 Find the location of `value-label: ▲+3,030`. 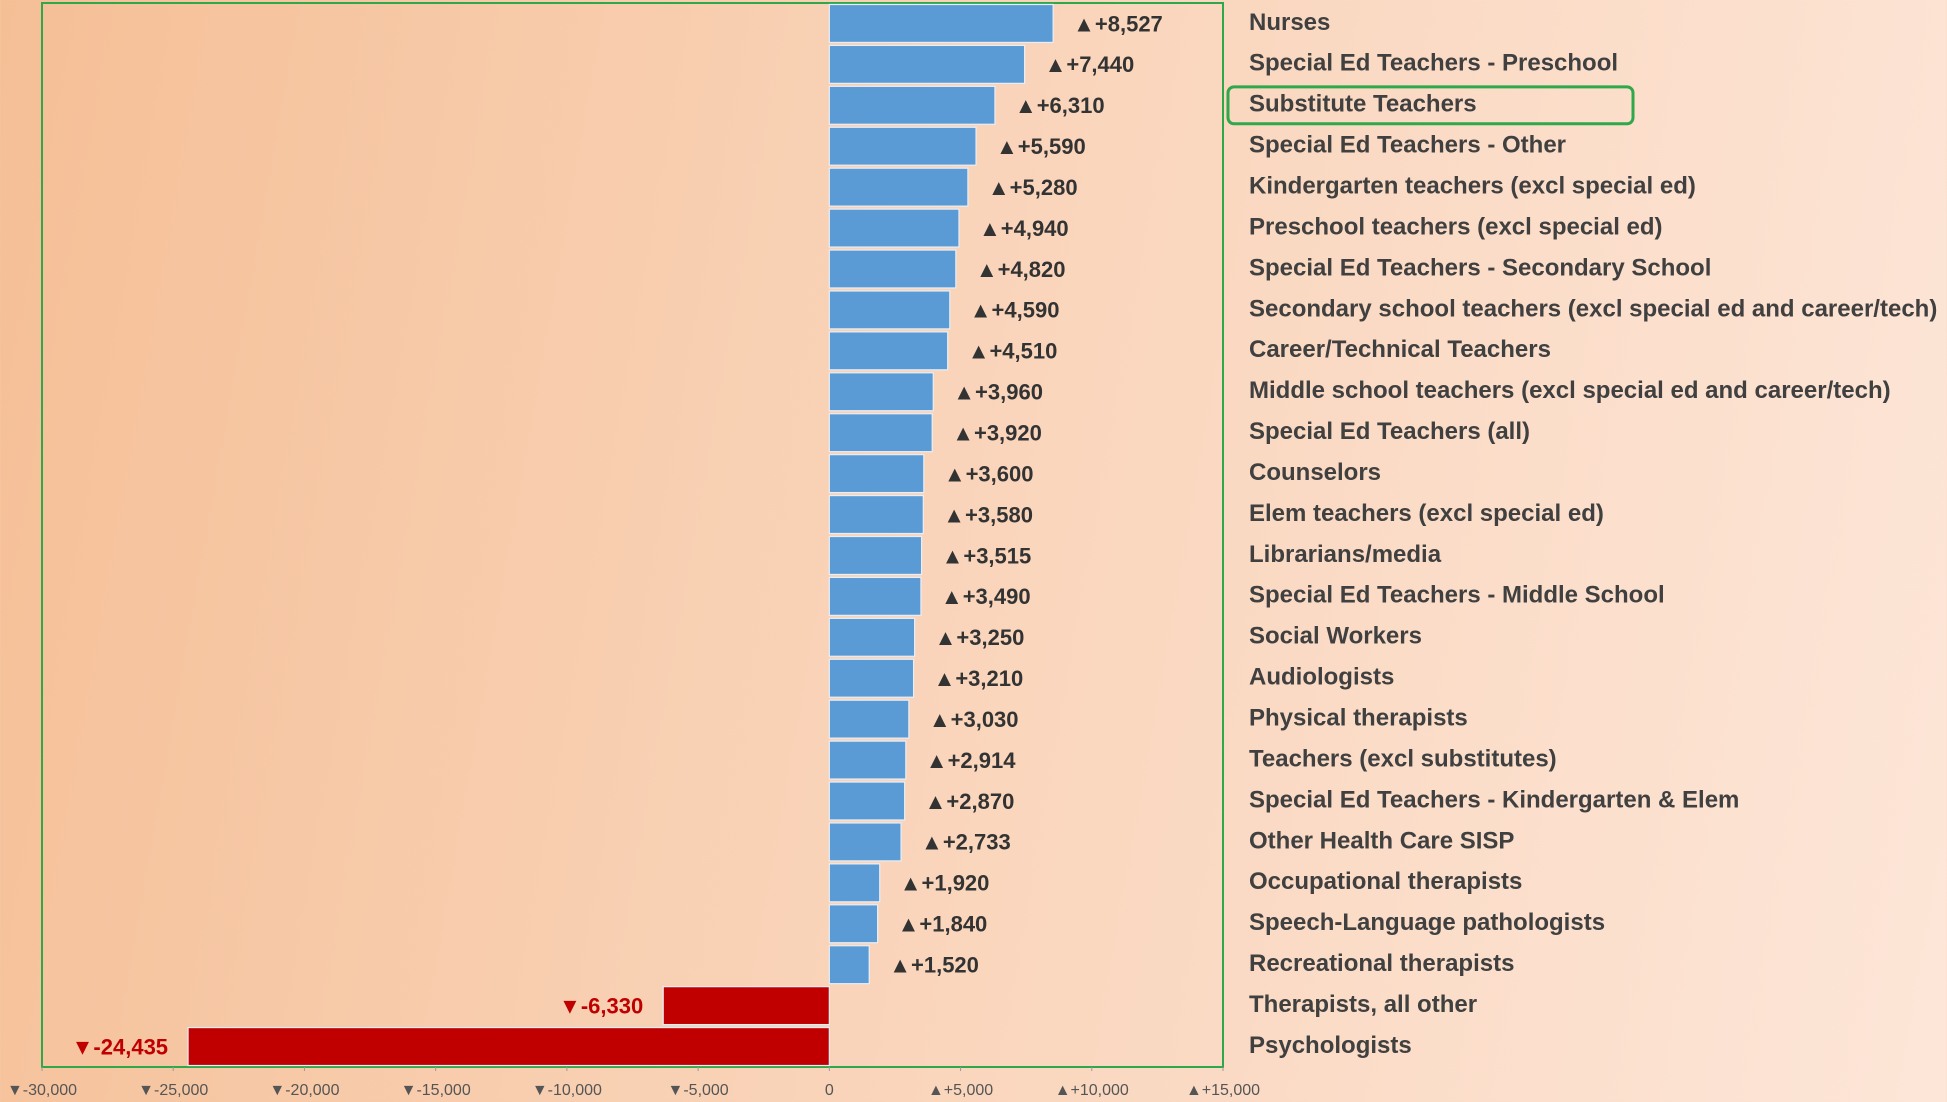

value-label: ▲+3,030 is located at coordinates (974, 719).